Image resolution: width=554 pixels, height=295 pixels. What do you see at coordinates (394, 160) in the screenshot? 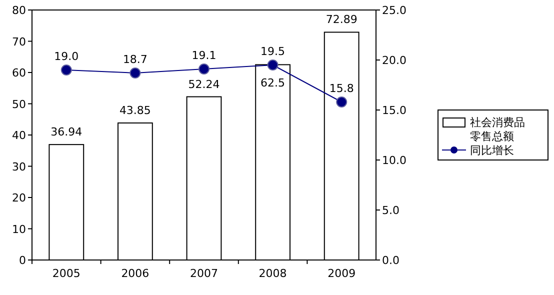
I see `y2-tick-label: 10.0` at bounding box center [394, 160].